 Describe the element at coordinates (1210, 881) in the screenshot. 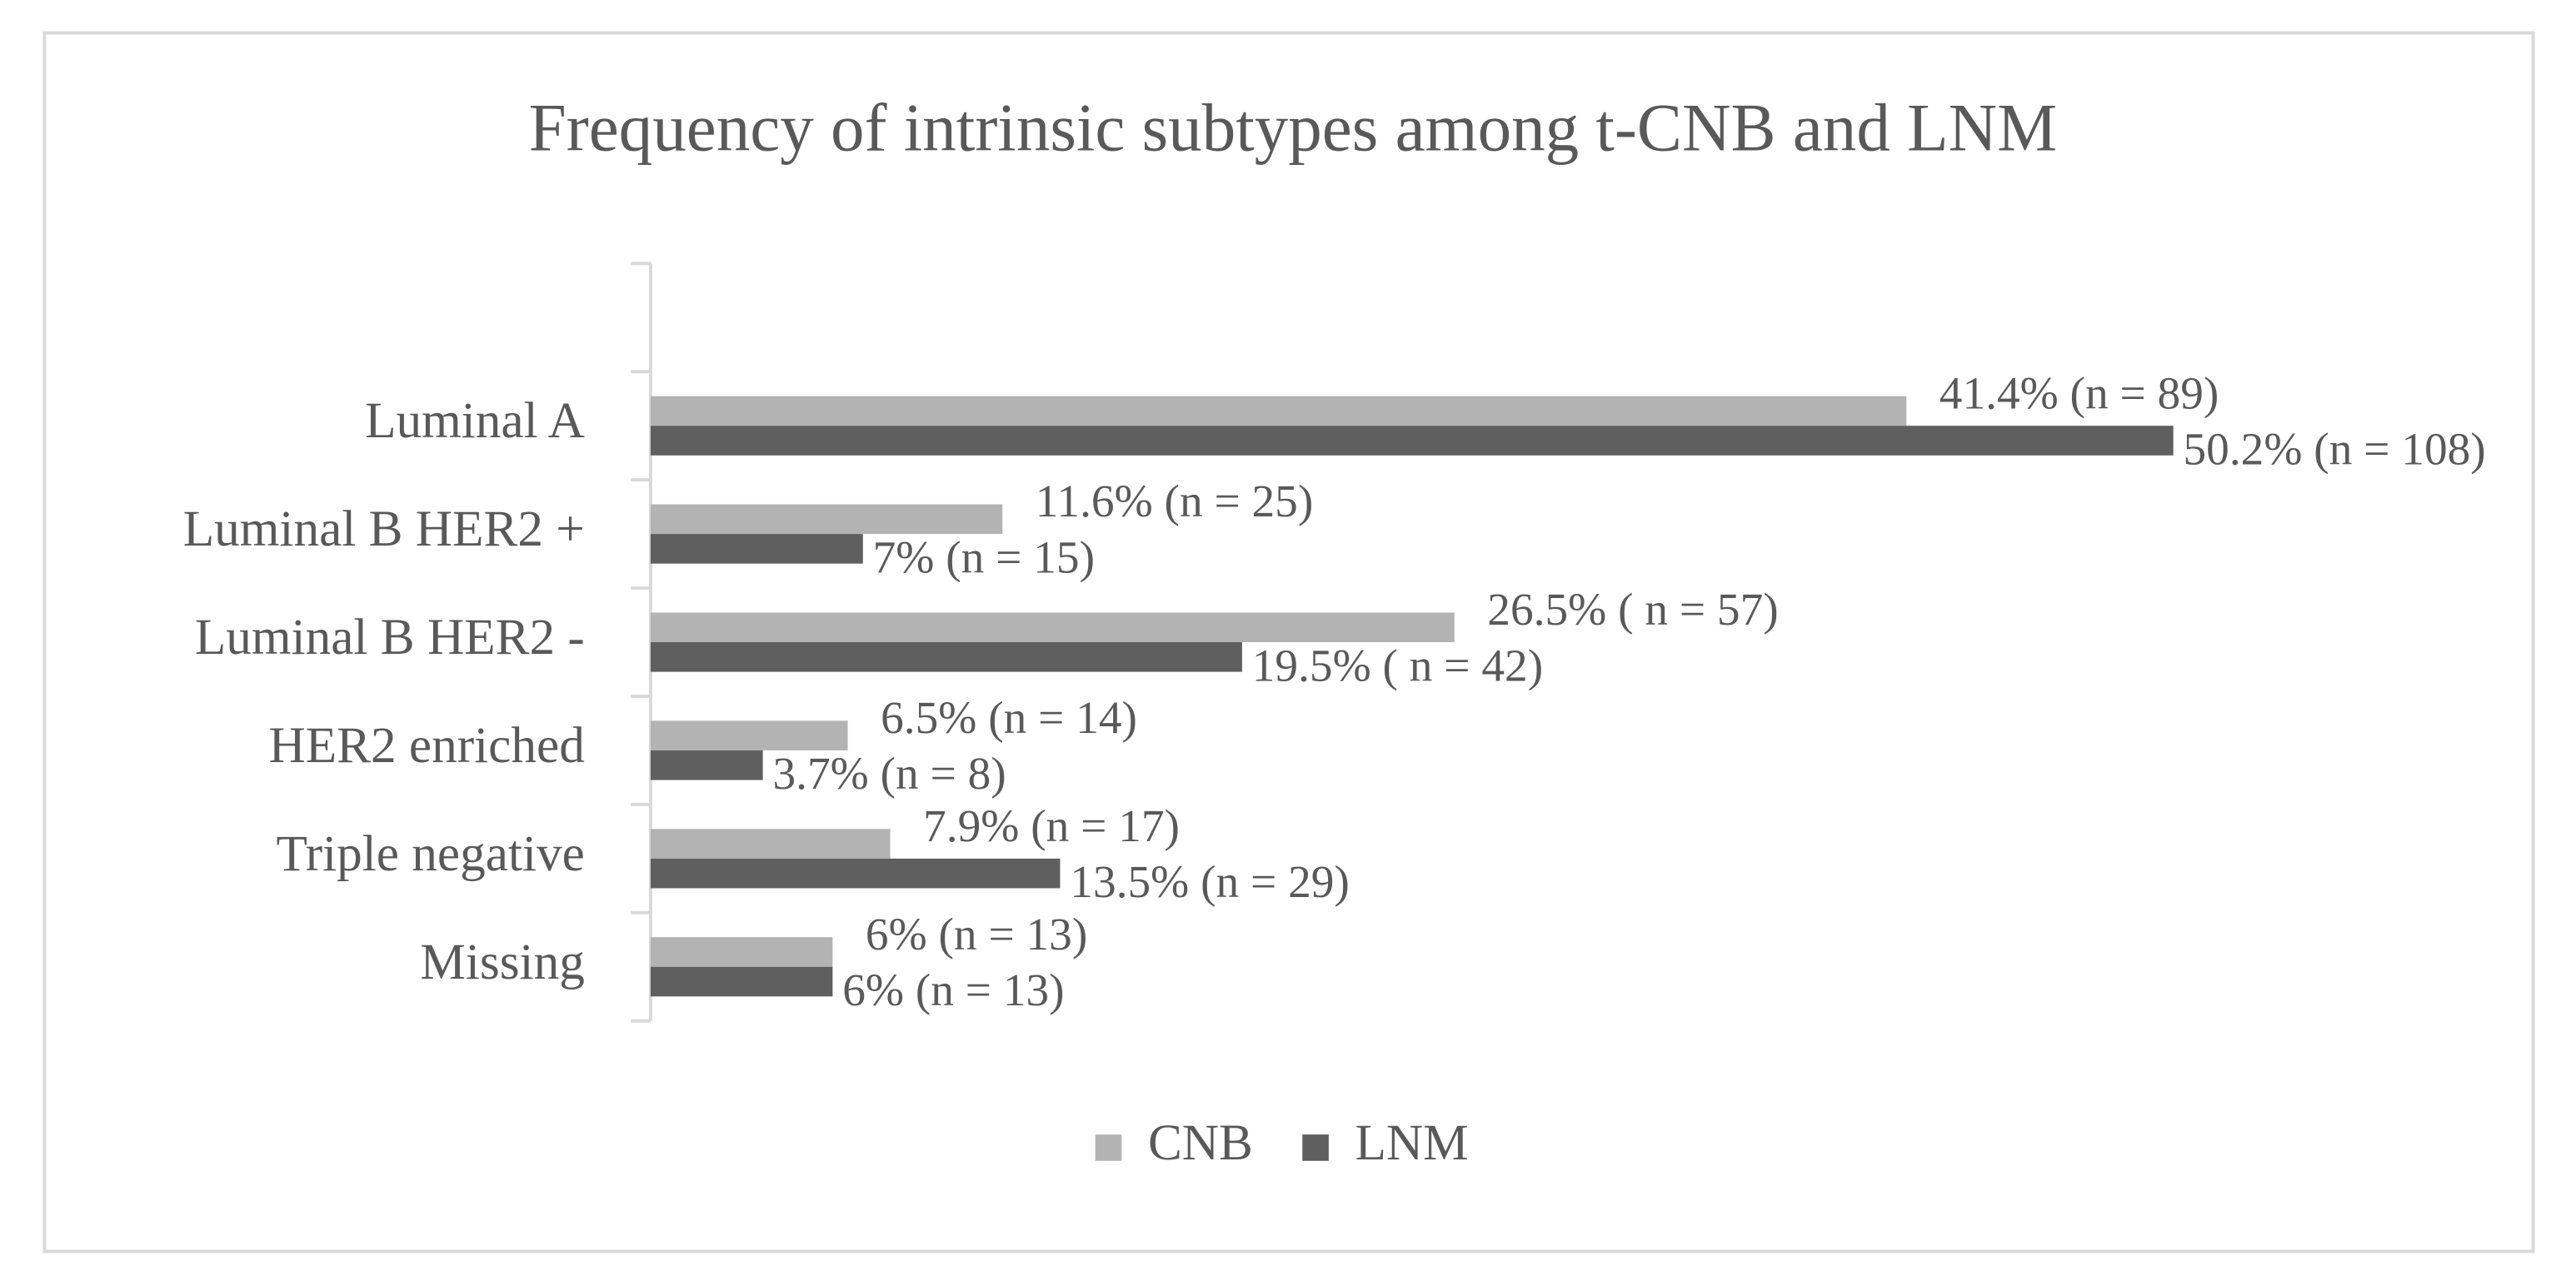

I see `data-label: 13.5% (n = 29)` at that location.